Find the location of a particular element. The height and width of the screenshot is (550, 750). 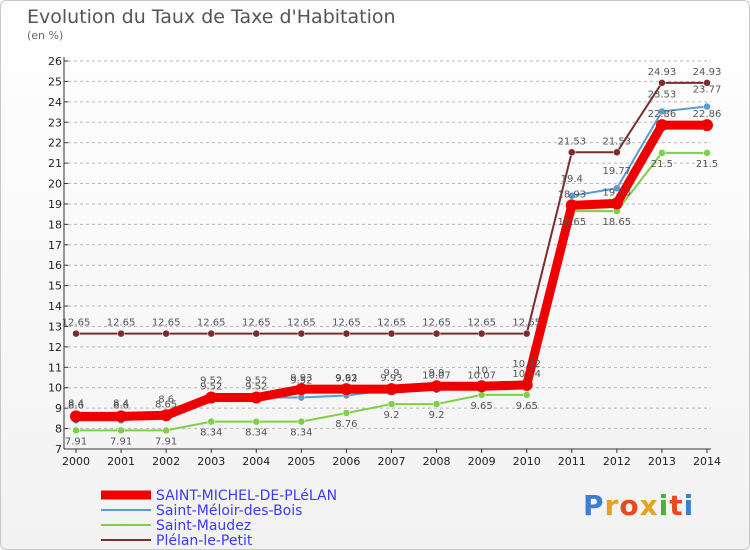

data-label: 9.9 is located at coordinates (437, 373).